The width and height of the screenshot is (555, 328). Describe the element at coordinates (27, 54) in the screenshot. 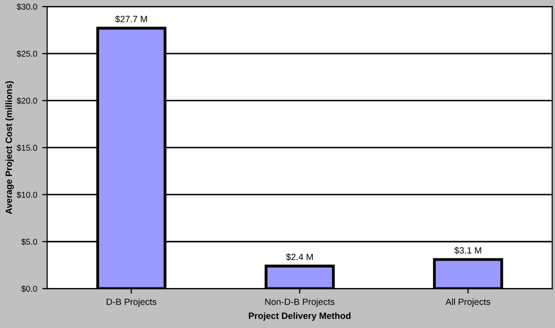

I see `y-tick-label: $25.0` at that location.